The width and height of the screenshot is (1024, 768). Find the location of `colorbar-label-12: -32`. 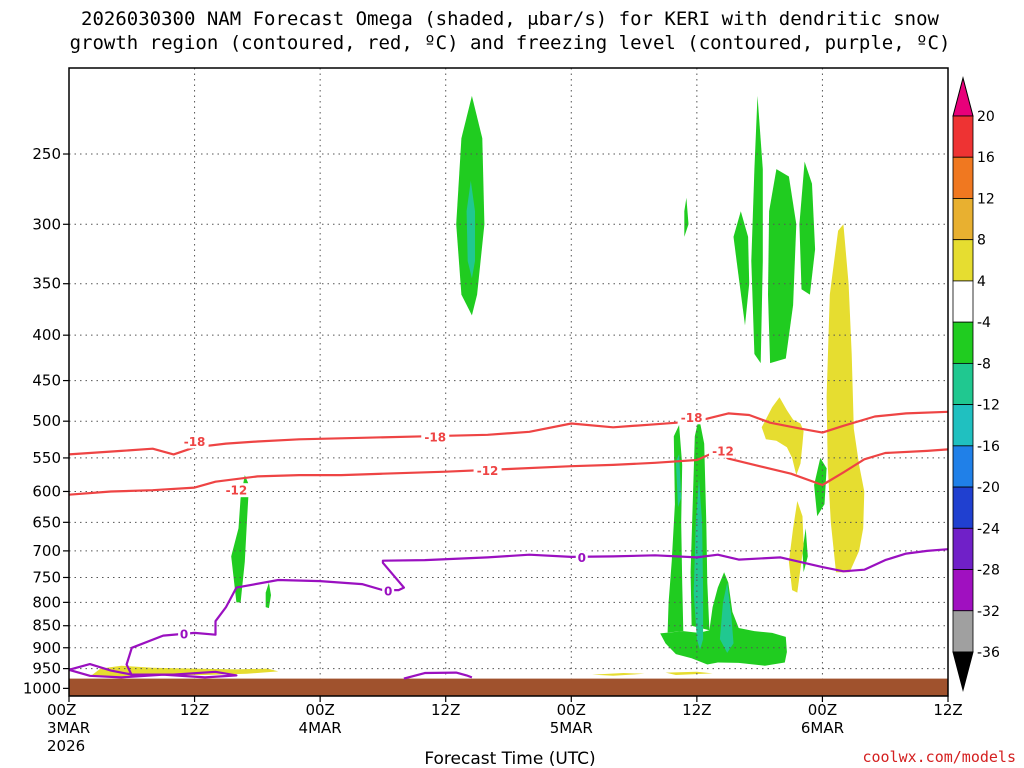

colorbar-label-12: -32 is located at coordinates (988, 612).